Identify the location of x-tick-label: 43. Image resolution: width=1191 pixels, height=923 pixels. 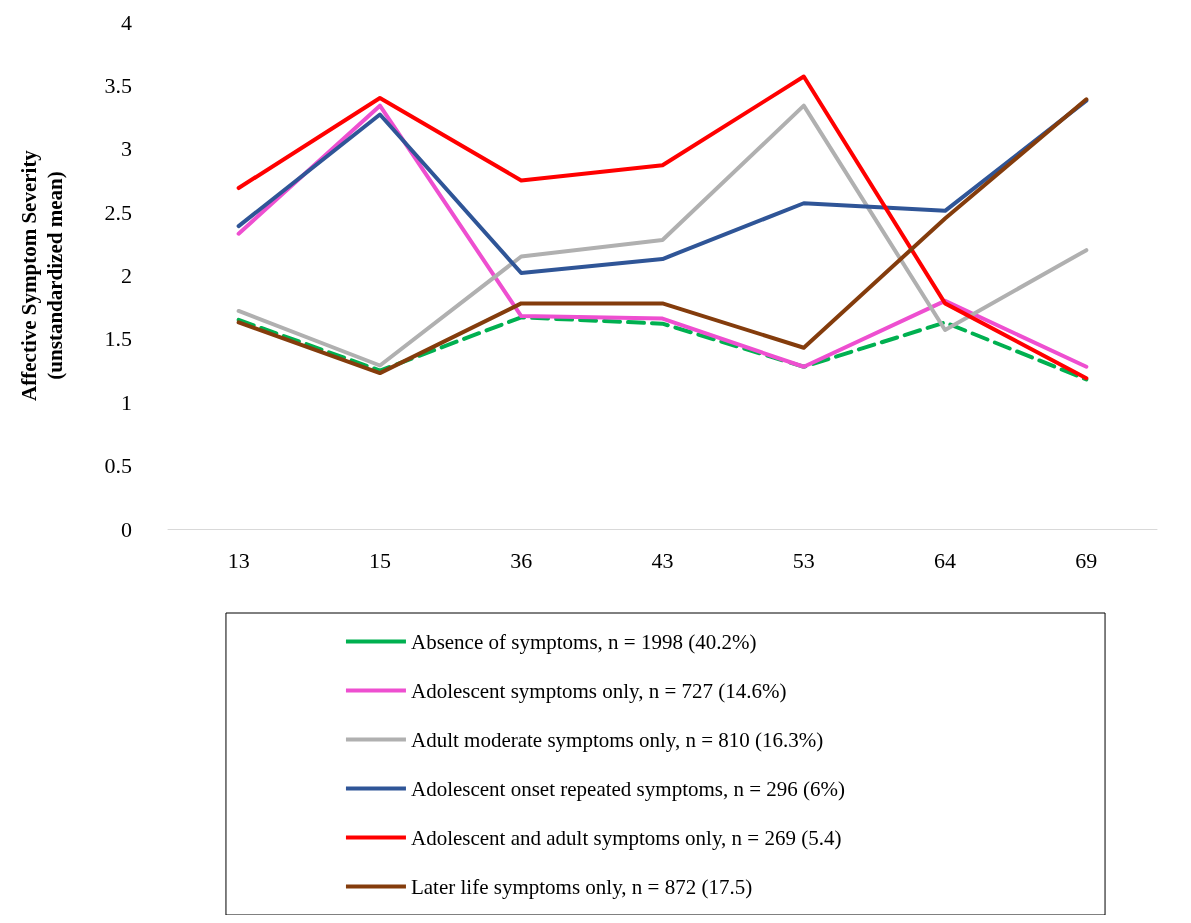
(662, 560).